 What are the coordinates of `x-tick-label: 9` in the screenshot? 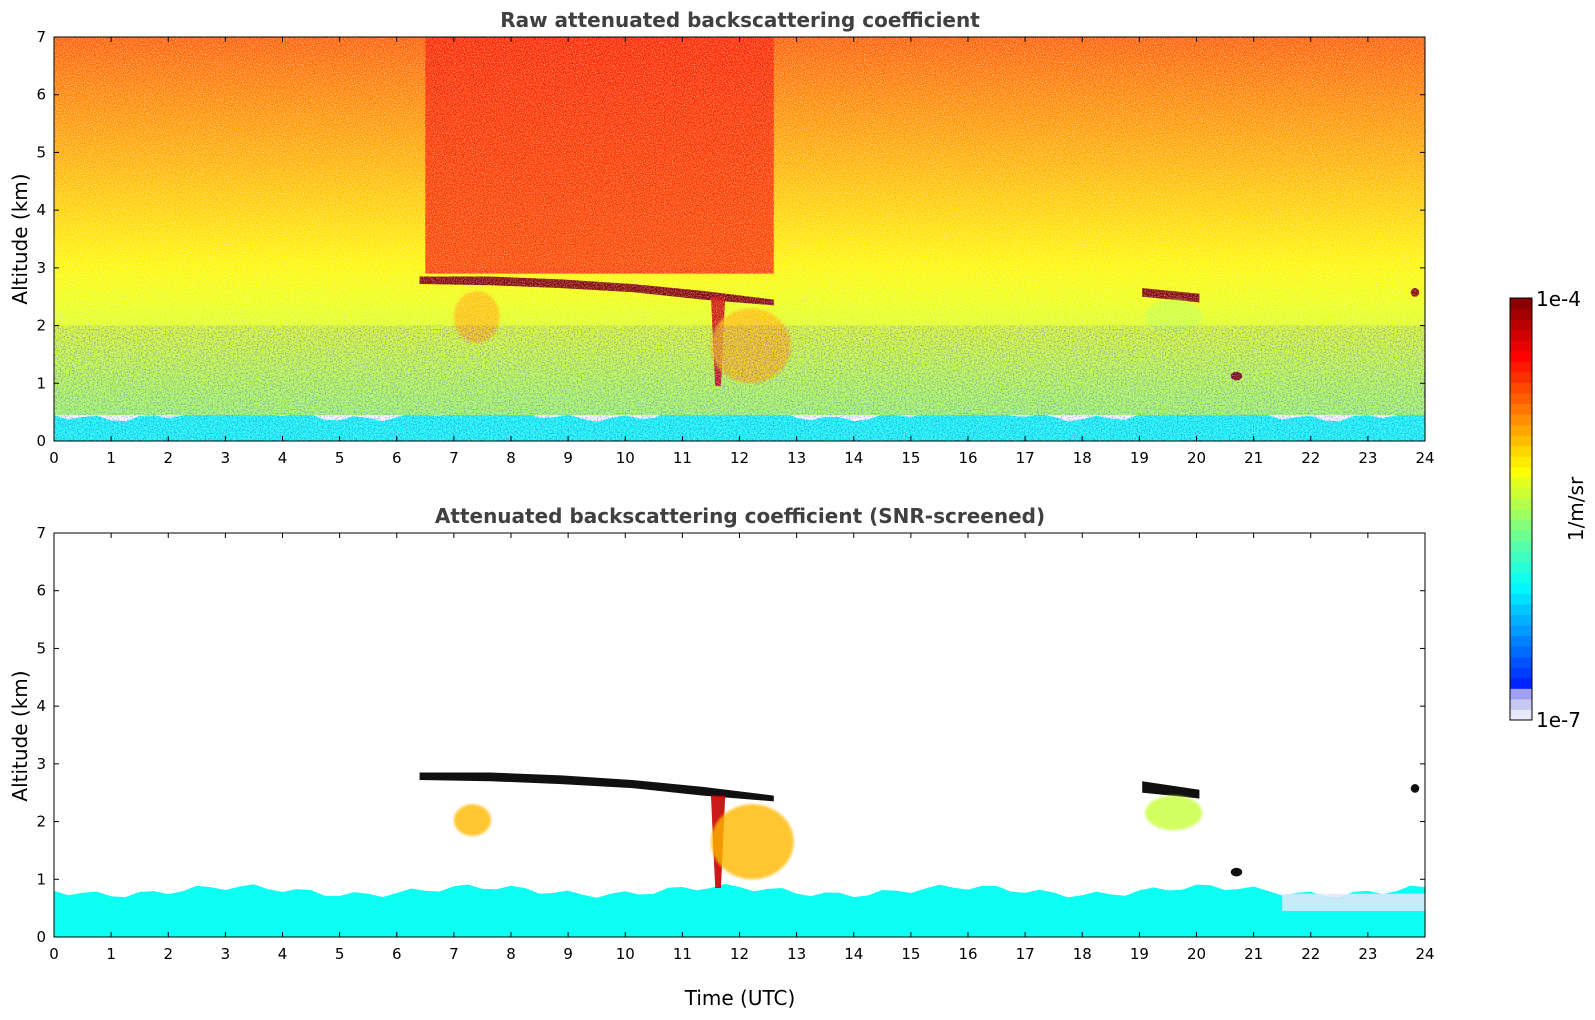 It's located at (568, 458).